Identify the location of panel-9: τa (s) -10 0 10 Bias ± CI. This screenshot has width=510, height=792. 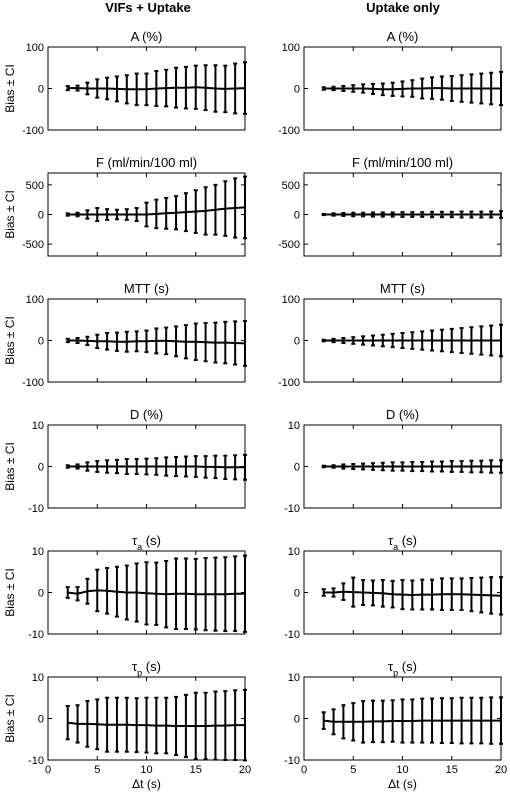
(125, 587).